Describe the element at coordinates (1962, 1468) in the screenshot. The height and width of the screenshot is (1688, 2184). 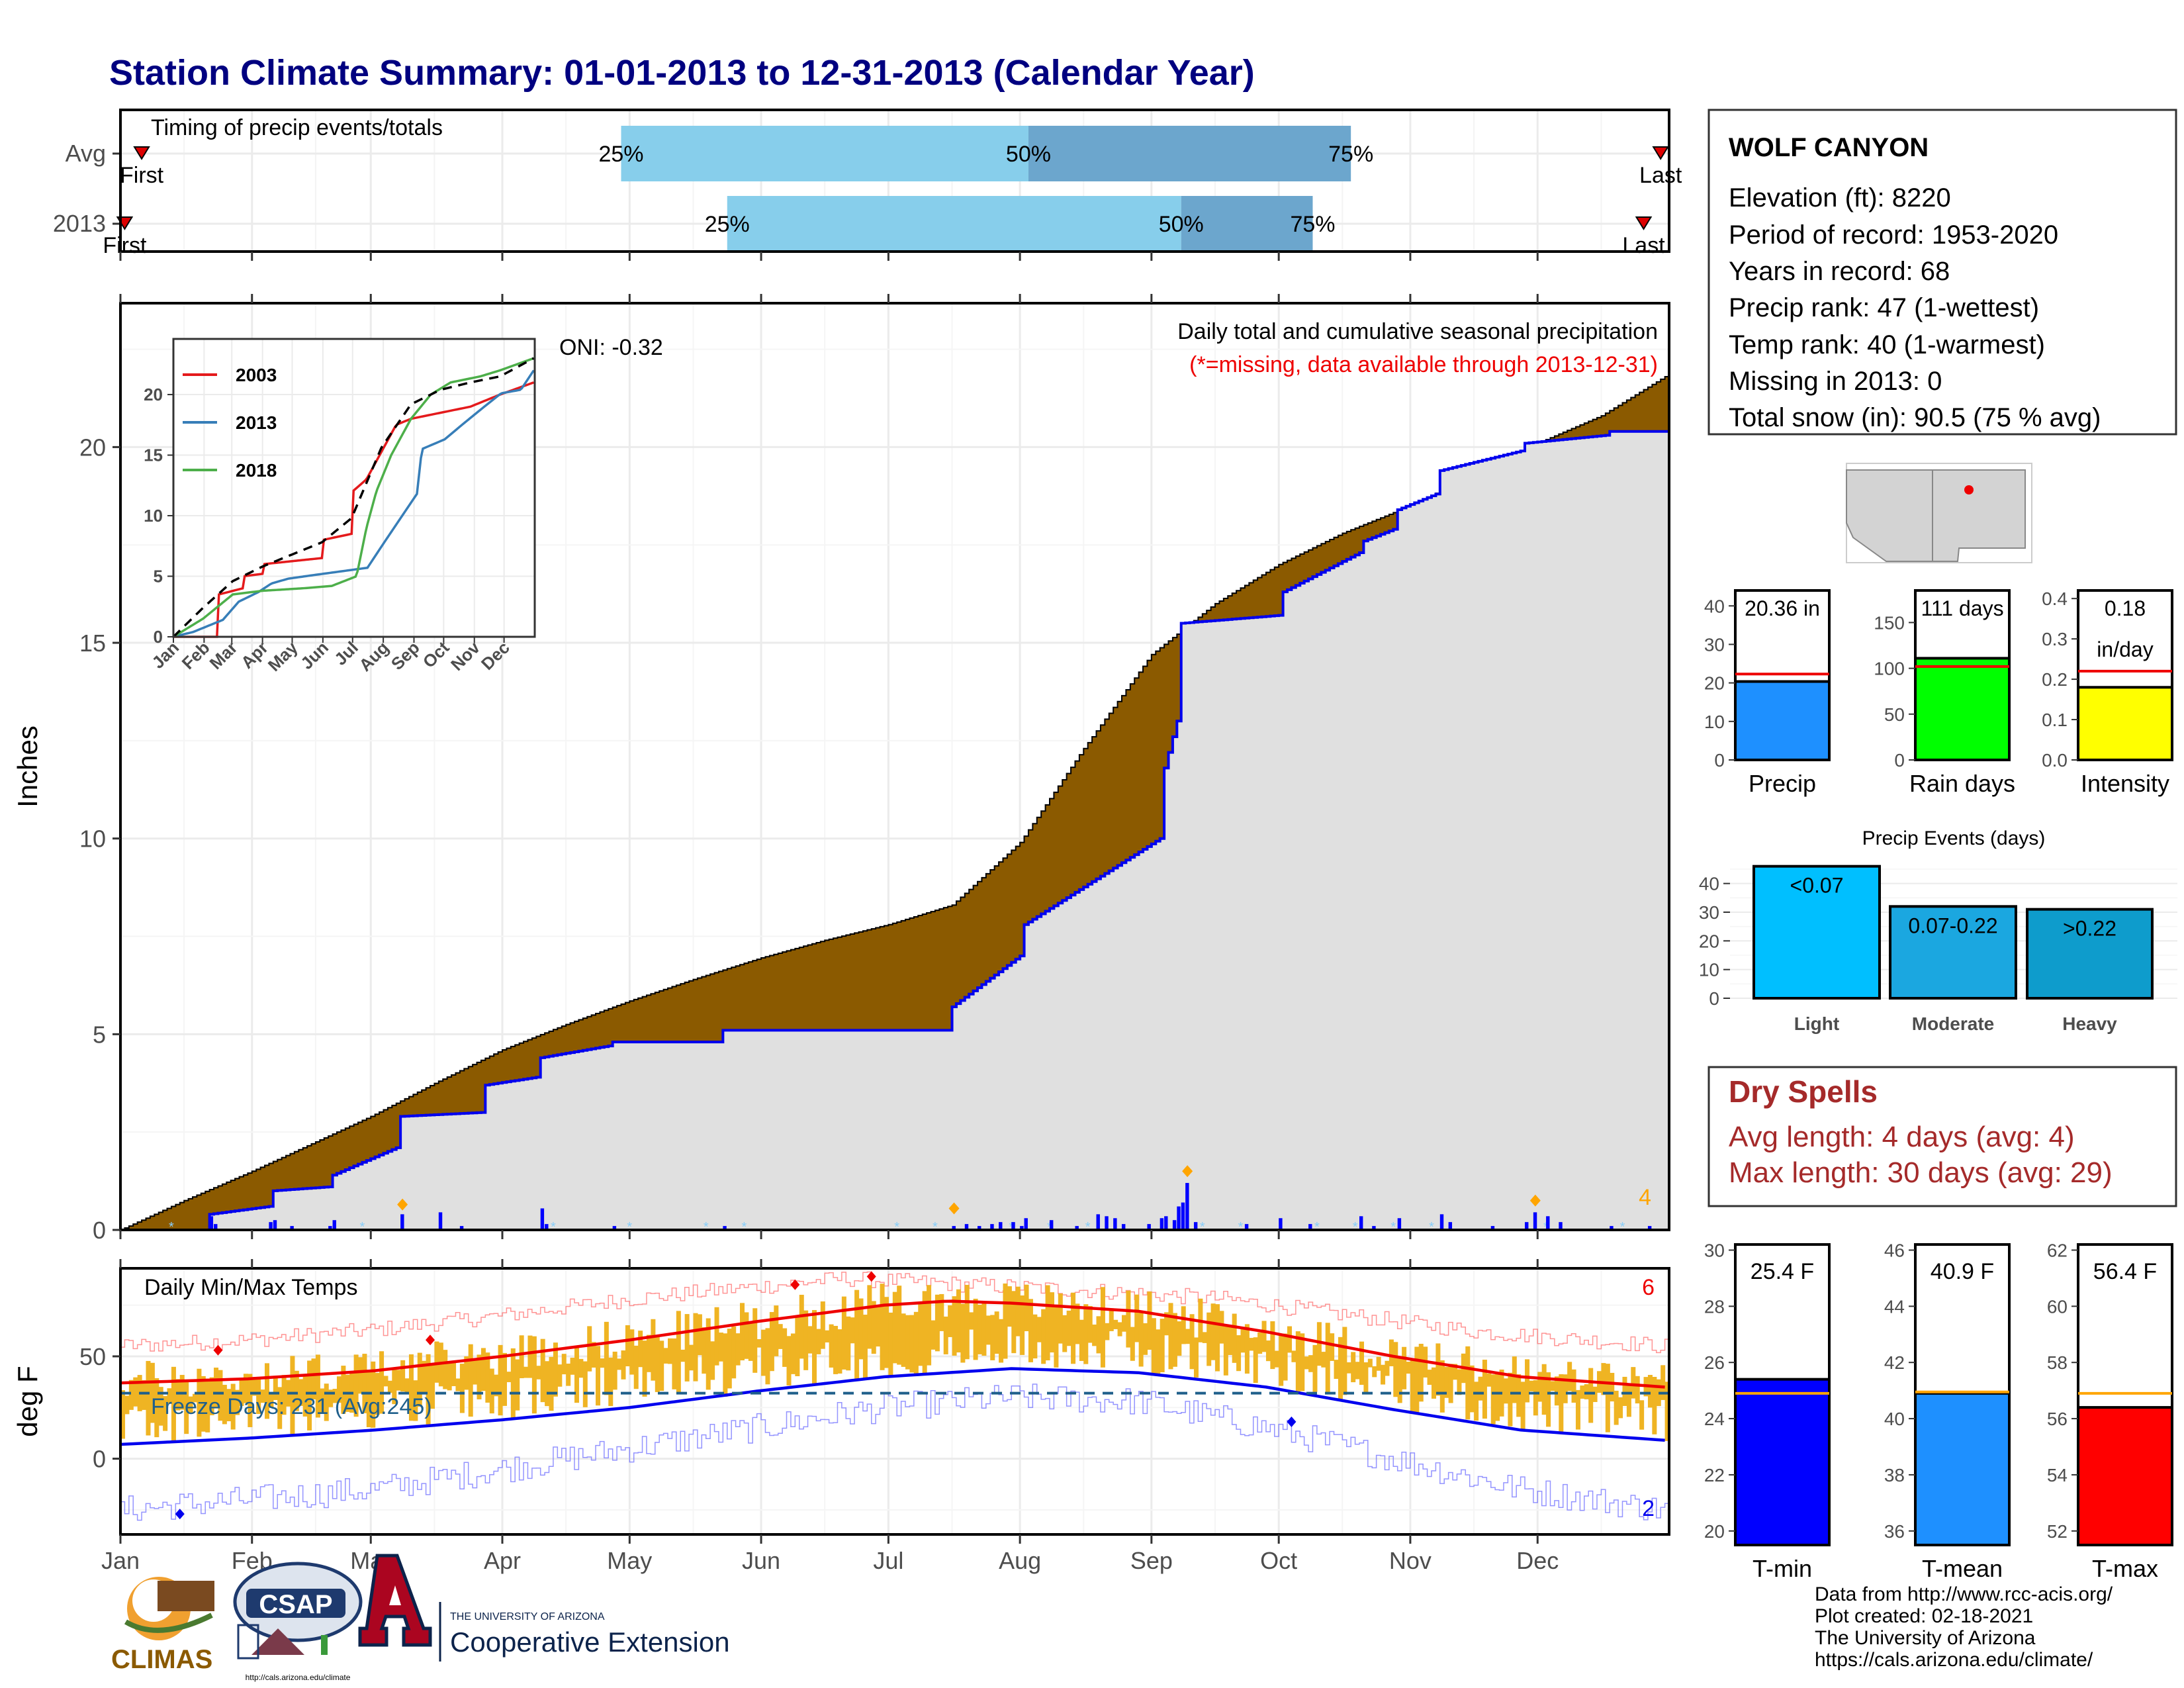
I see `temp-bar-value` at that location.